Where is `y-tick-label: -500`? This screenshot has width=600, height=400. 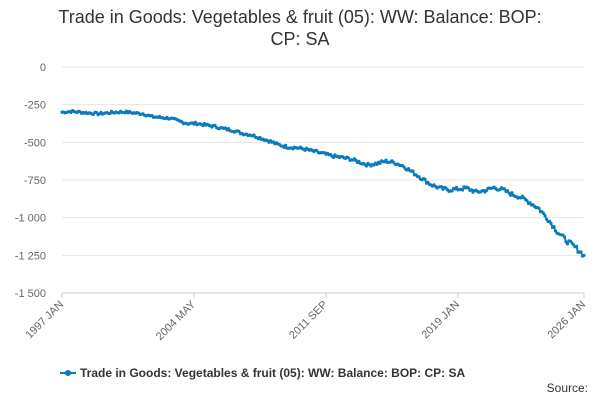 y-tick-label: -500 is located at coordinates (35, 143).